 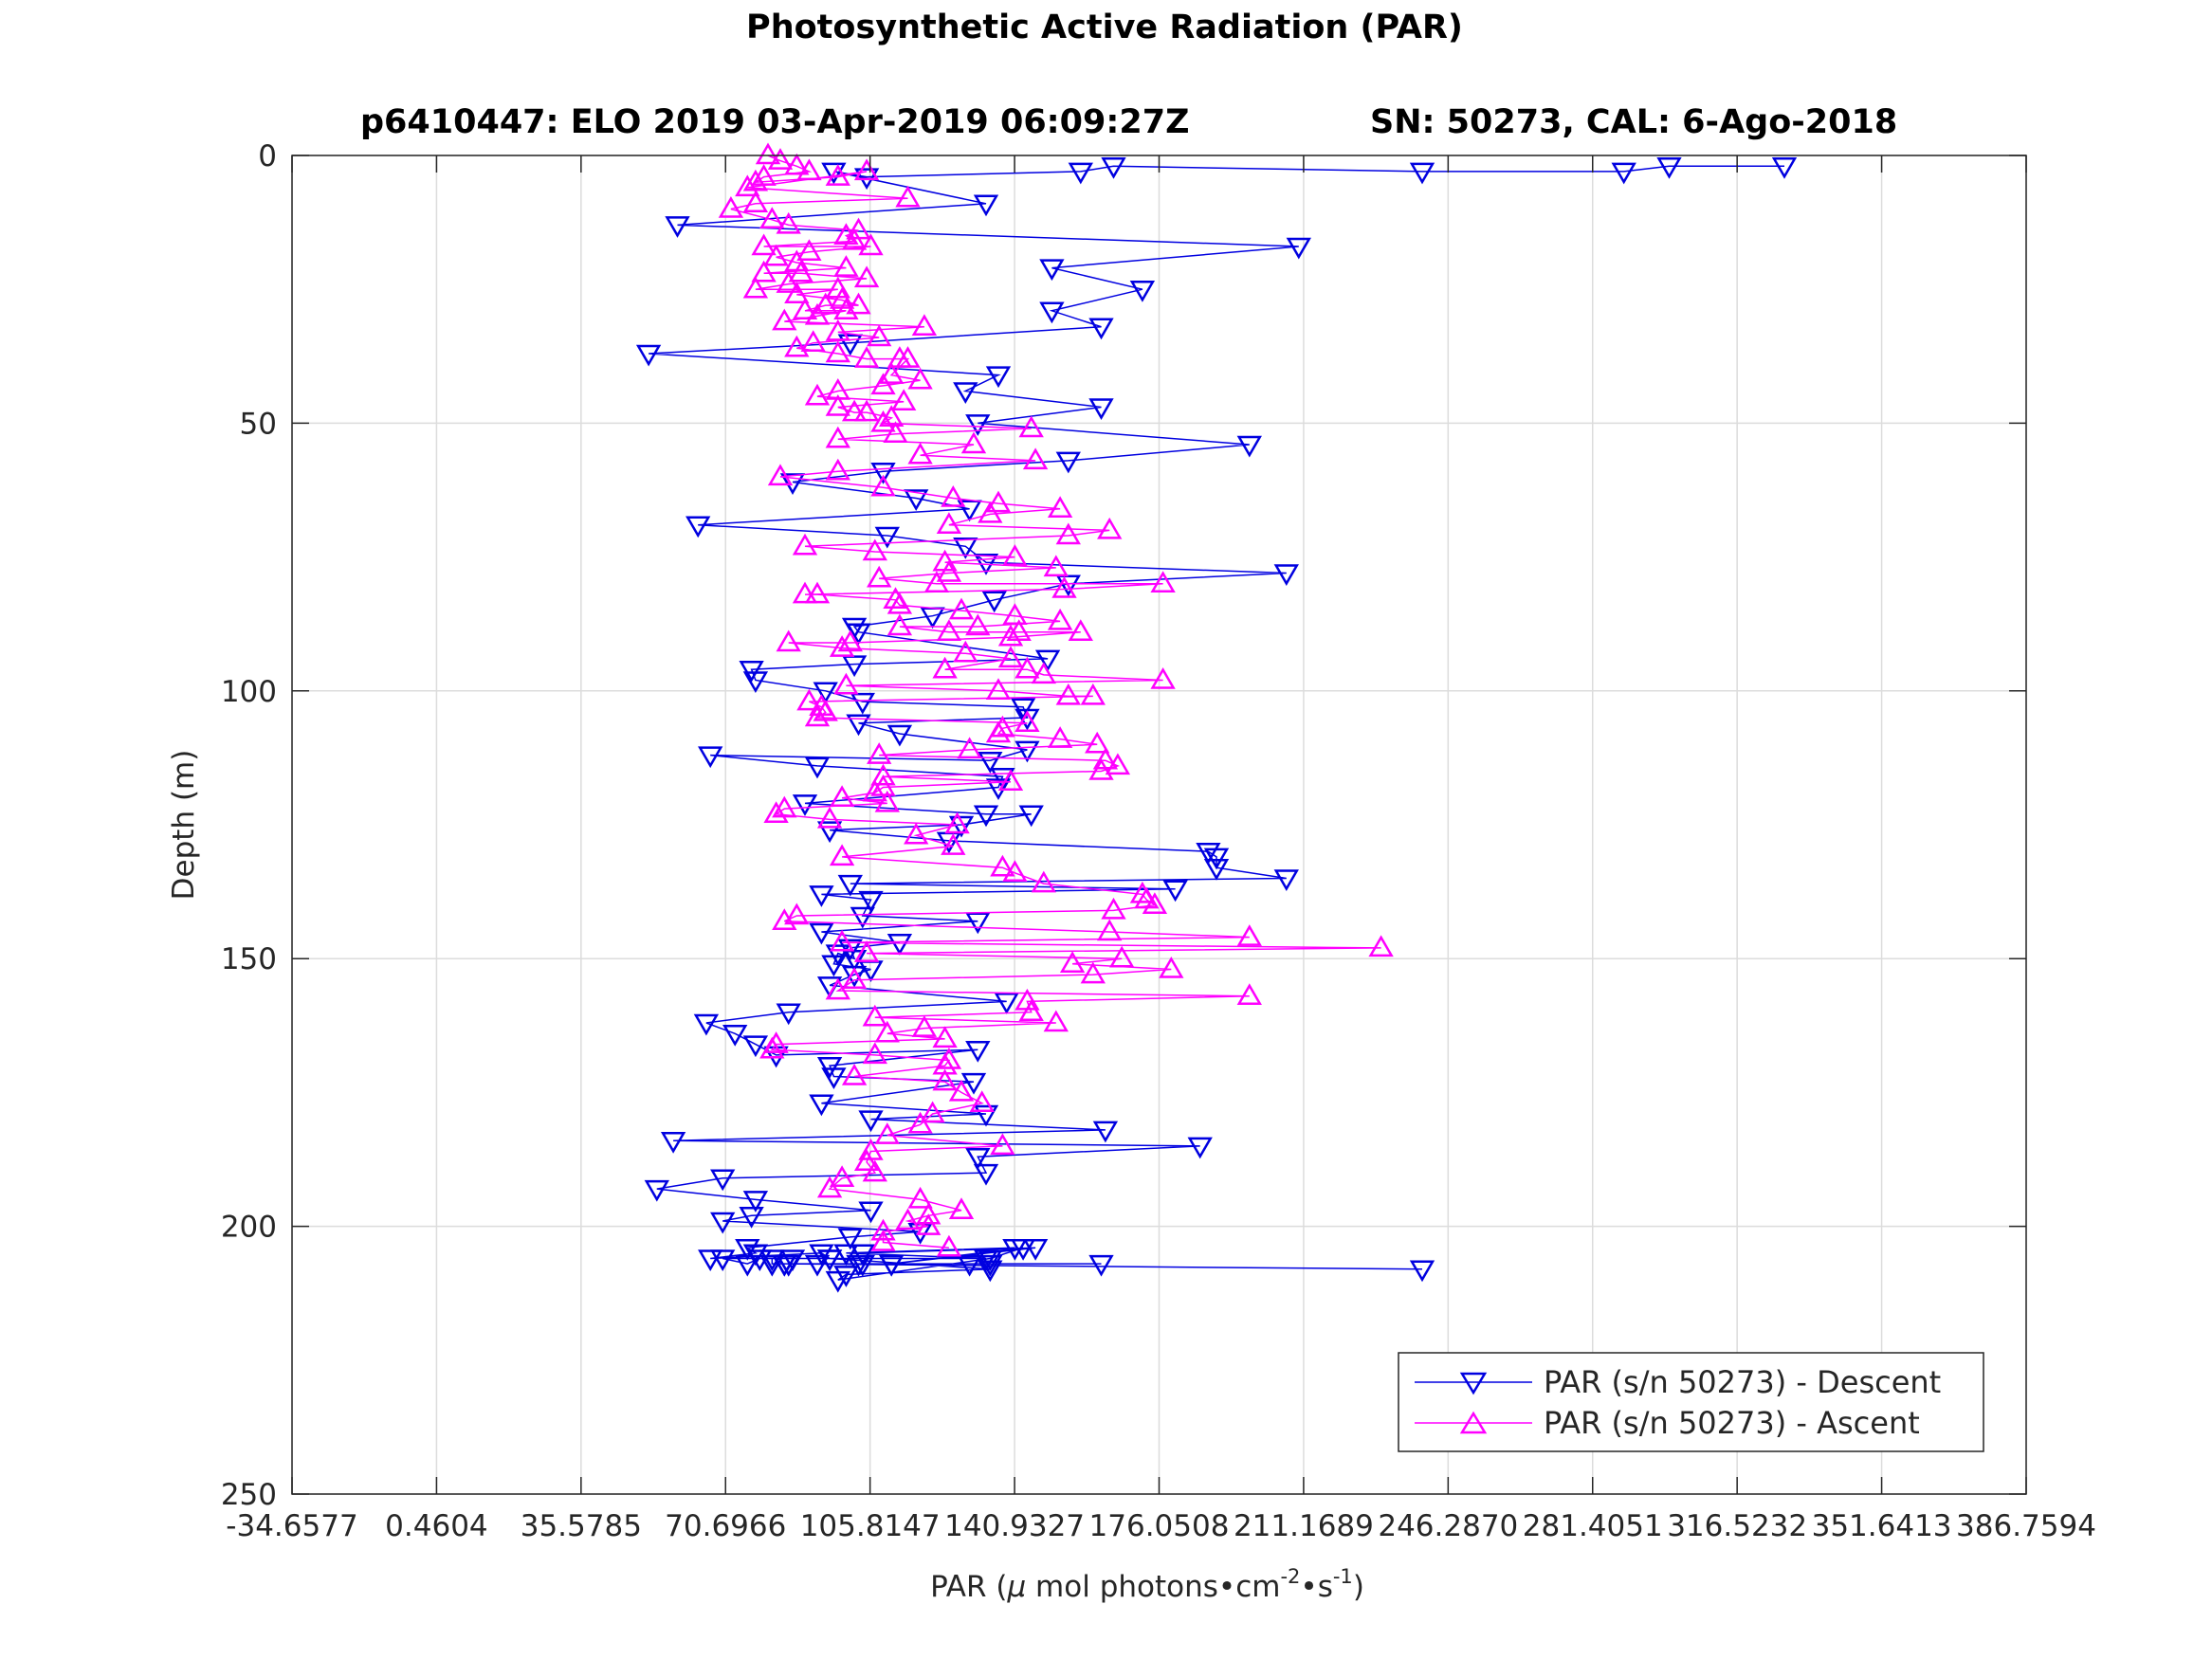 I want to click on x-tick-label: 35.5785, so click(x=581, y=1526).